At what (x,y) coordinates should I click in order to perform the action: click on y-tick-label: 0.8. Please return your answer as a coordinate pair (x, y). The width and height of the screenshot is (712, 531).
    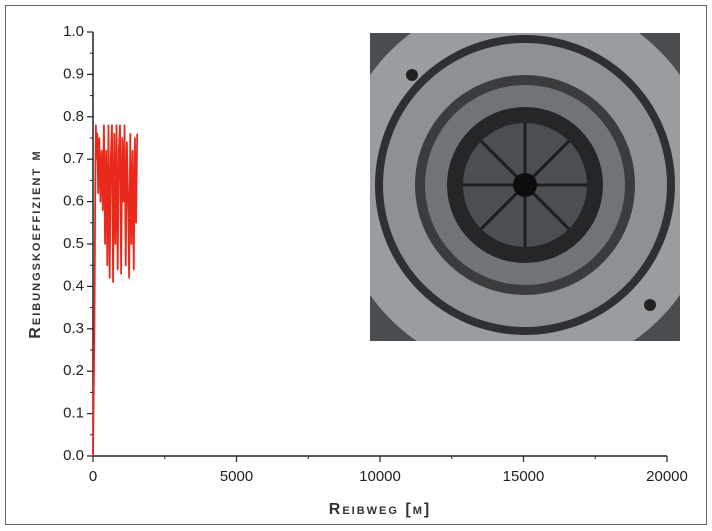
    Looking at the image, I should click on (73, 116).